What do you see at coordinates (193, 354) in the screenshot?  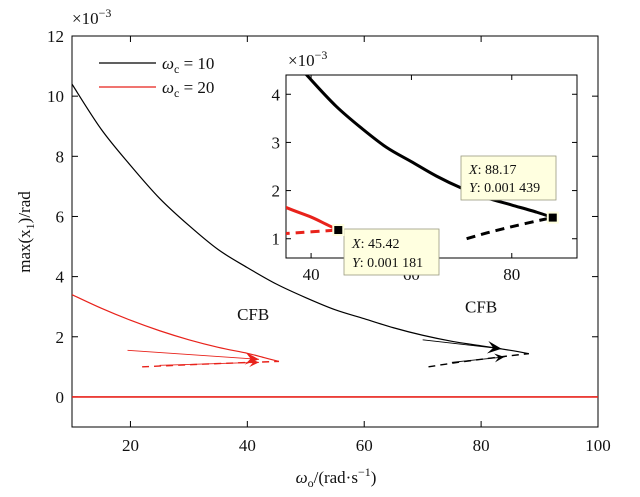 I see `arrow-red-upper` at bounding box center [193, 354].